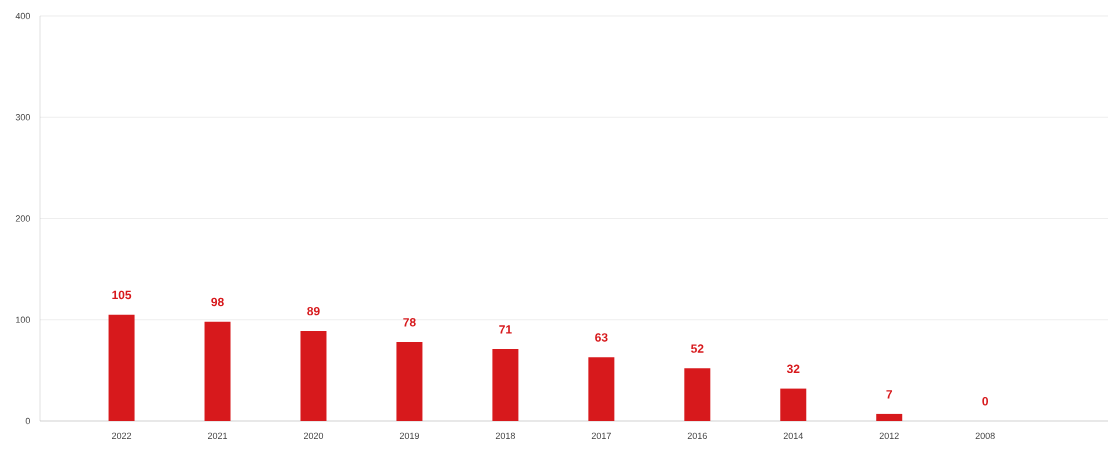 The image size is (1108, 451). Describe the element at coordinates (409, 435) in the screenshot. I see `x-tick-label: 2019` at that location.